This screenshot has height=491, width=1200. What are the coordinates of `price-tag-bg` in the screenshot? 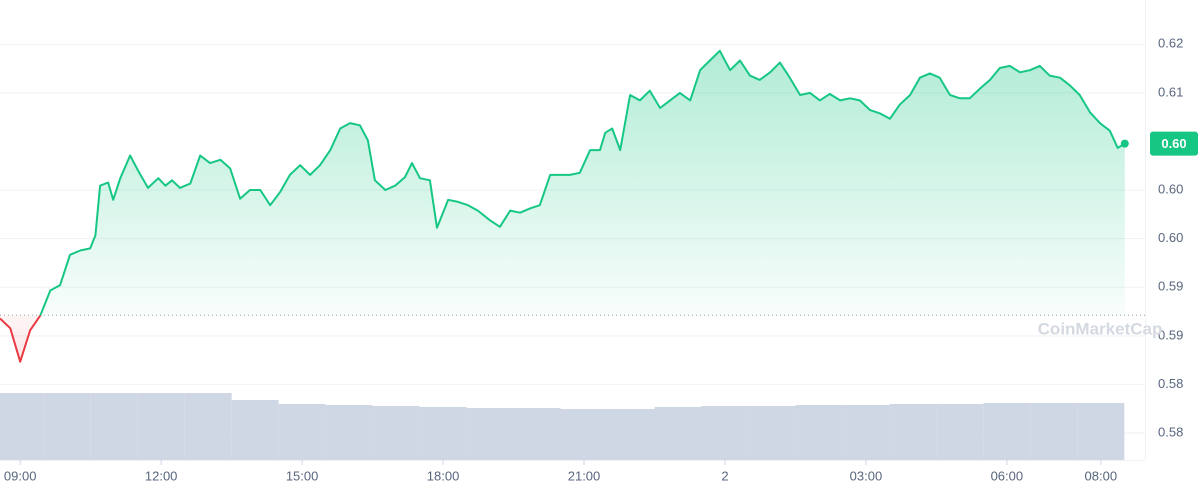 It's located at (1174, 143).